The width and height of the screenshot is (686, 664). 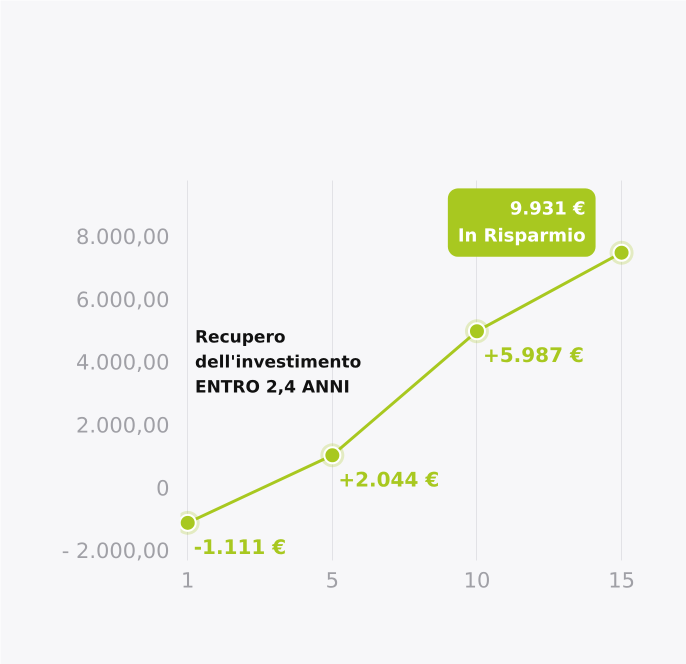 What do you see at coordinates (477, 580) in the screenshot?
I see `x-tick-label: 10` at bounding box center [477, 580].